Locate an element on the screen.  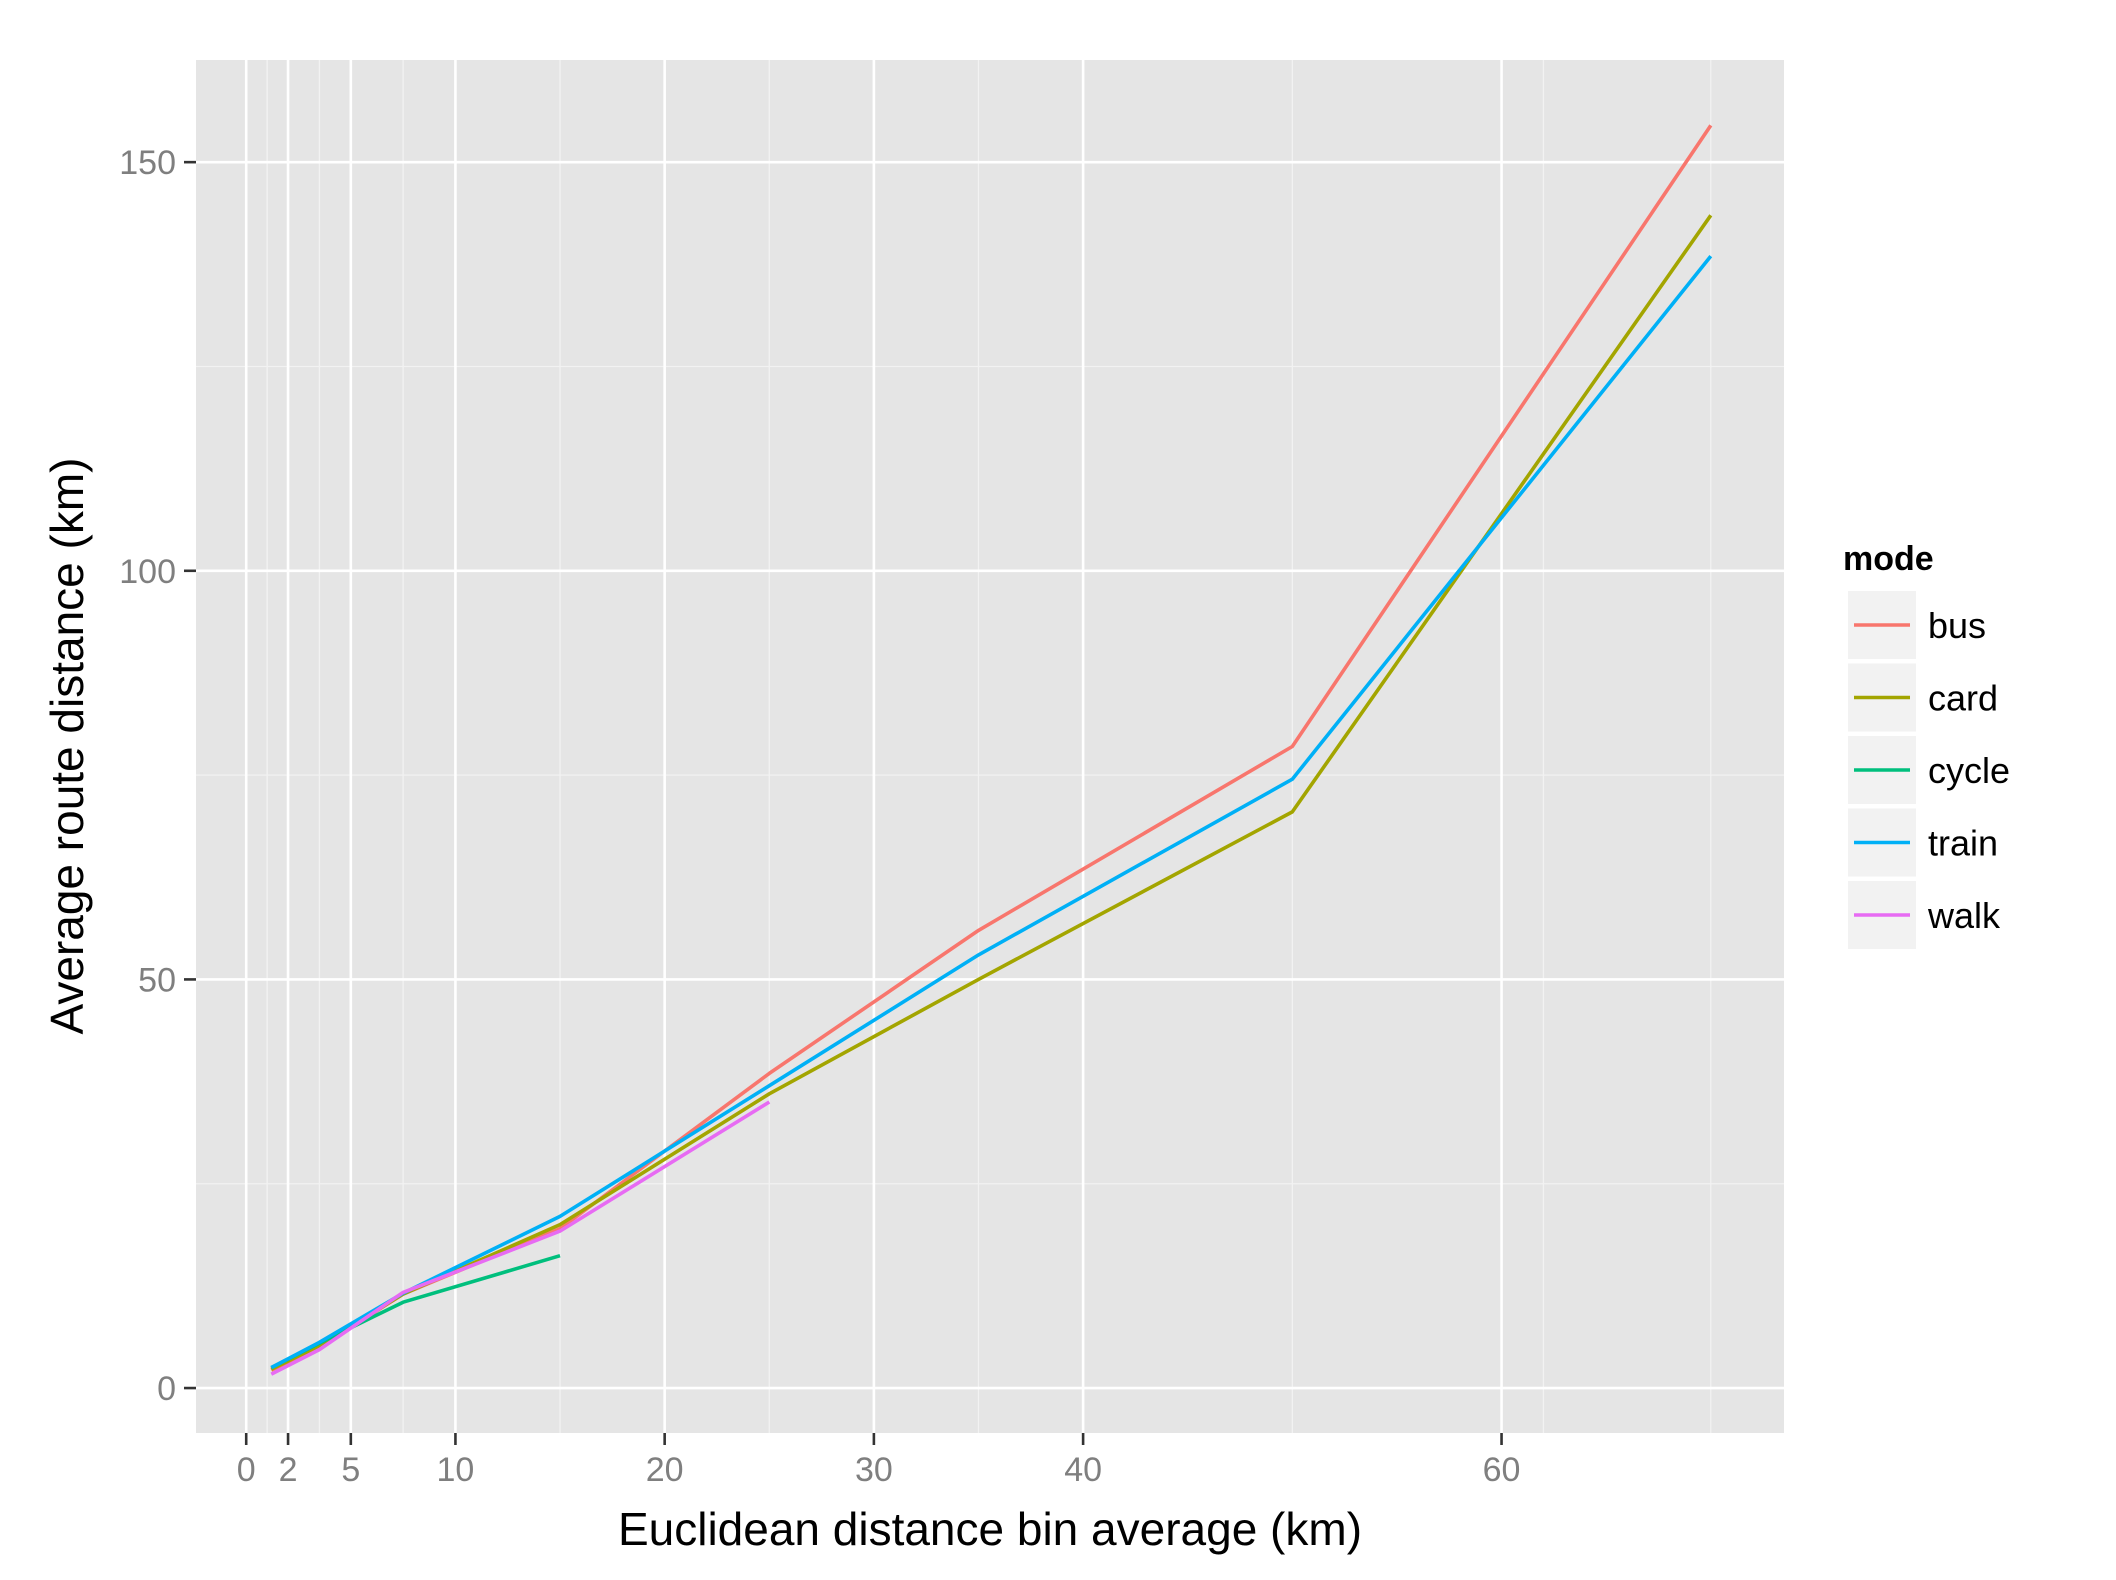
x-tick-label: 5 is located at coordinates (350, 1470).